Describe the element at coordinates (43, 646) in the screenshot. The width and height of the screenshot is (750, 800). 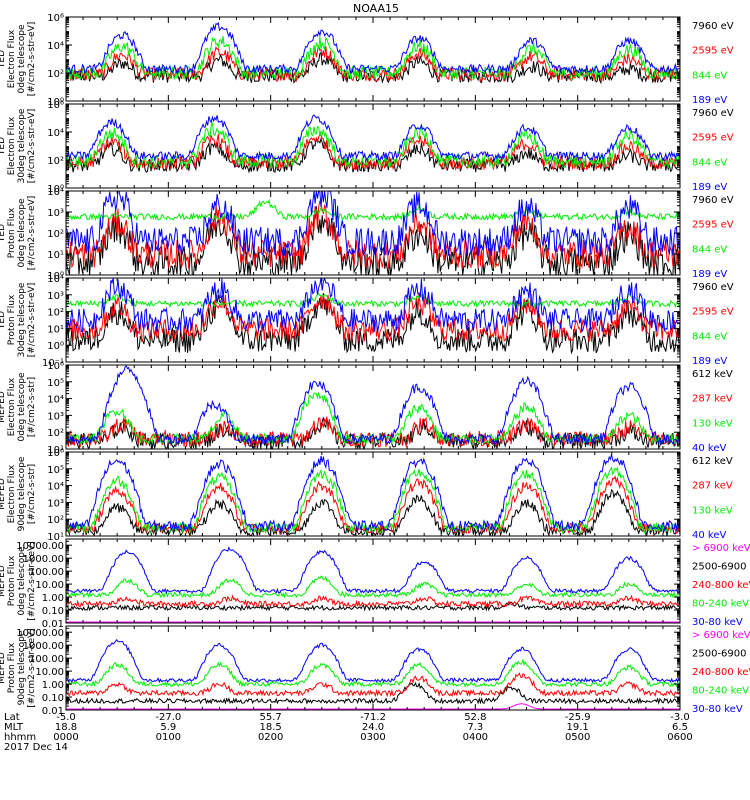
I see `y-tick-label: 1000.00` at that location.